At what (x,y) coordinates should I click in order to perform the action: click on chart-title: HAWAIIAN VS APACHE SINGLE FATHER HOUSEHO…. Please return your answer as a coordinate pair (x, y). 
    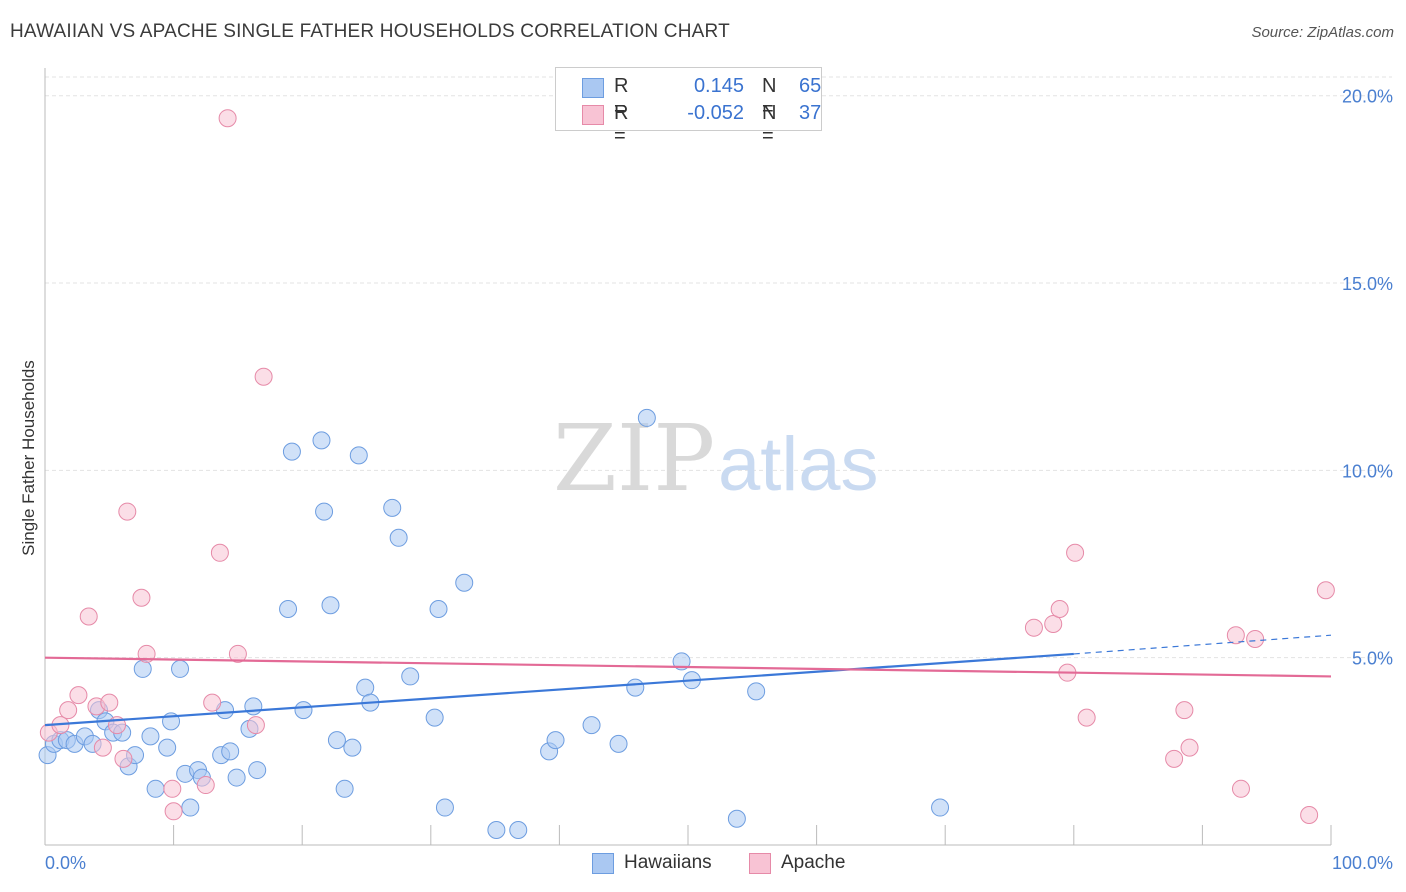
    Looking at the image, I should click on (370, 31).